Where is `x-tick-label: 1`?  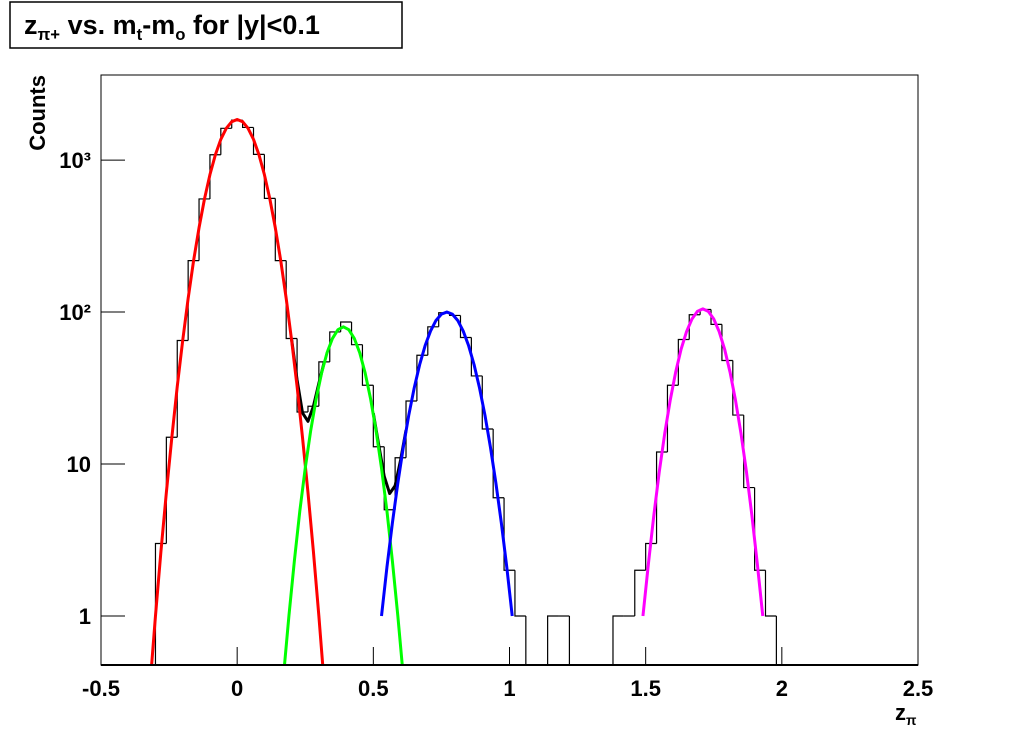 x-tick-label: 1 is located at coordinates (509, 688).